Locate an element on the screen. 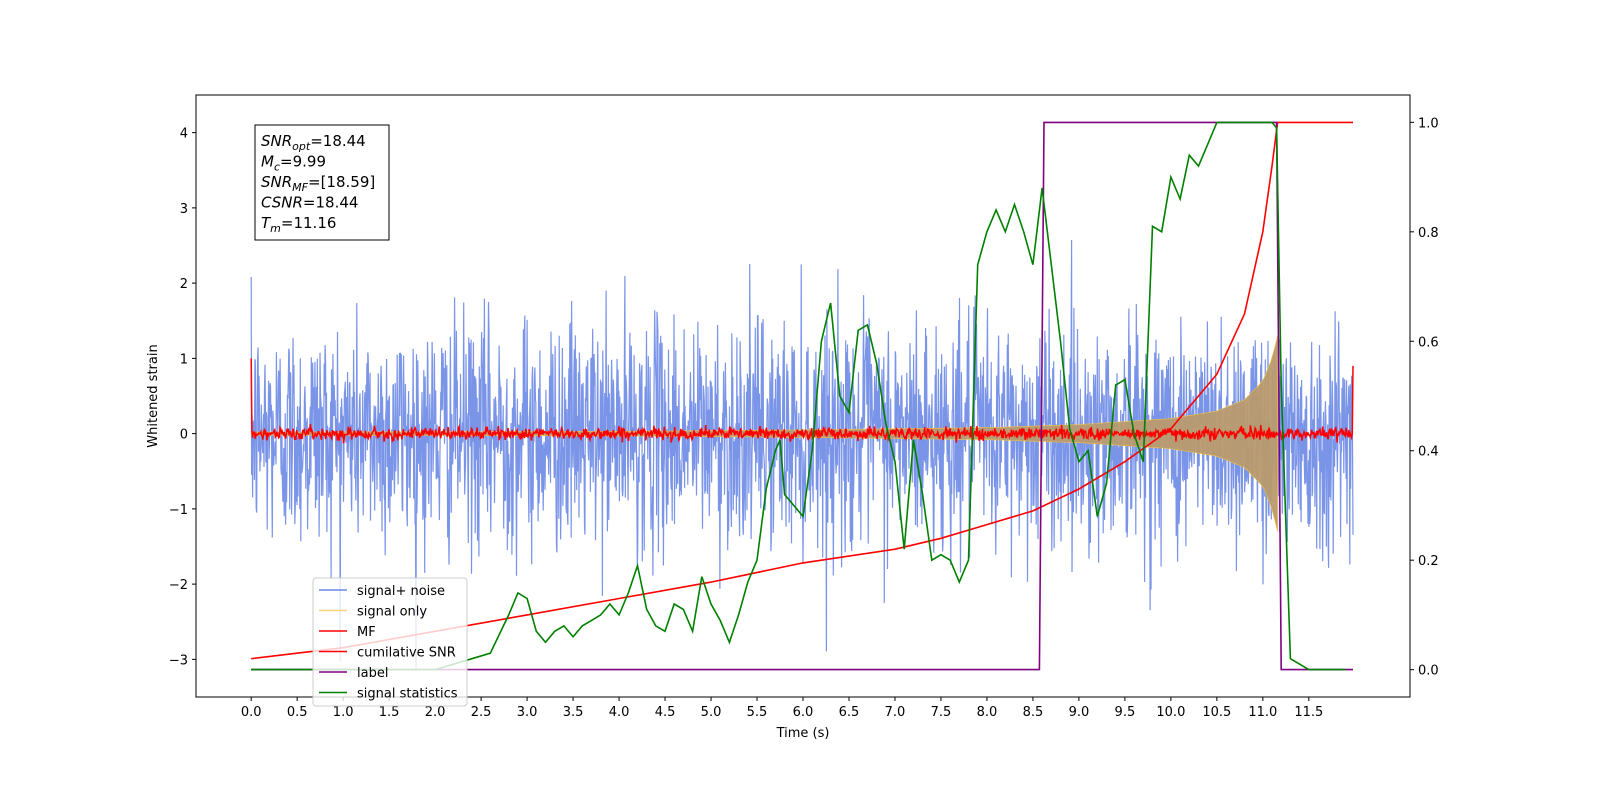 This screenshot has height=800, width=1600. x-tick-label: 2.5 is located at coordinates (481, 712).